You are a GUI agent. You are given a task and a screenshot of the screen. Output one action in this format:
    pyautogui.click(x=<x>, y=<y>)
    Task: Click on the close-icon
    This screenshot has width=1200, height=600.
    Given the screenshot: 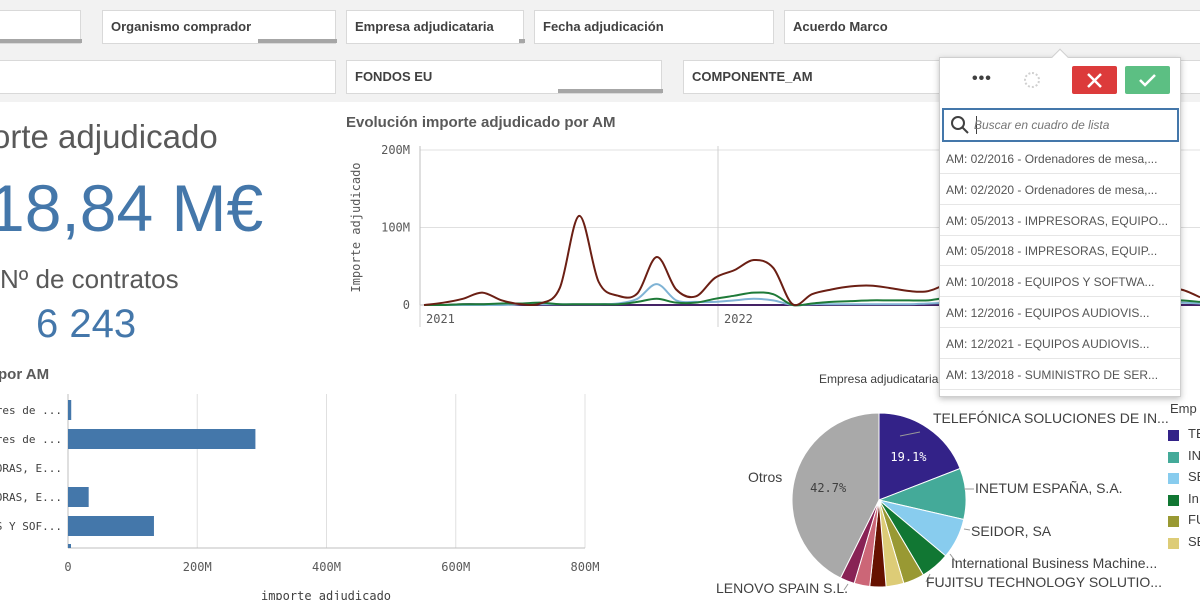 What is the action you would take?
    pyautogui.click(x=1094, y=80)
    